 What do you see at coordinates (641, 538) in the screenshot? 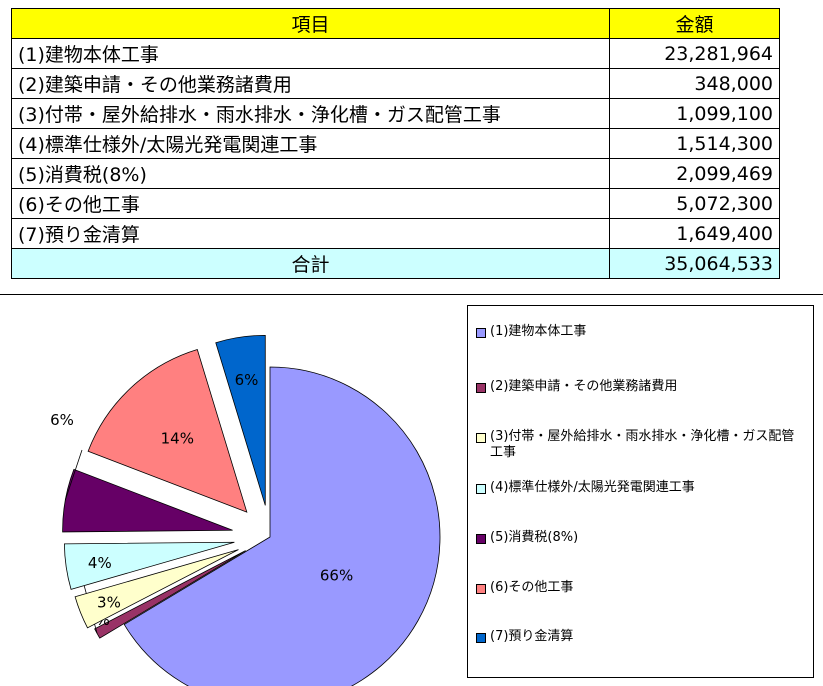
I see `legend-item: (5)消費税(8%)` at bounding box center [641, 538].